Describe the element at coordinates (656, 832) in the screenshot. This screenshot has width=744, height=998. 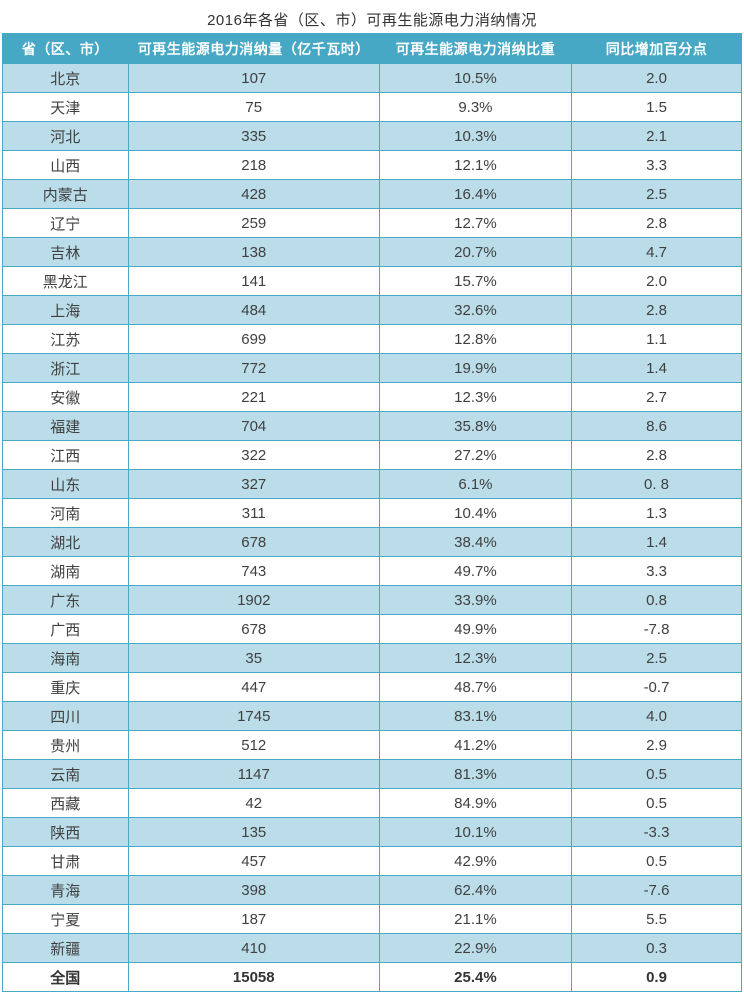
I see `value-cell: -3.3` at that location.